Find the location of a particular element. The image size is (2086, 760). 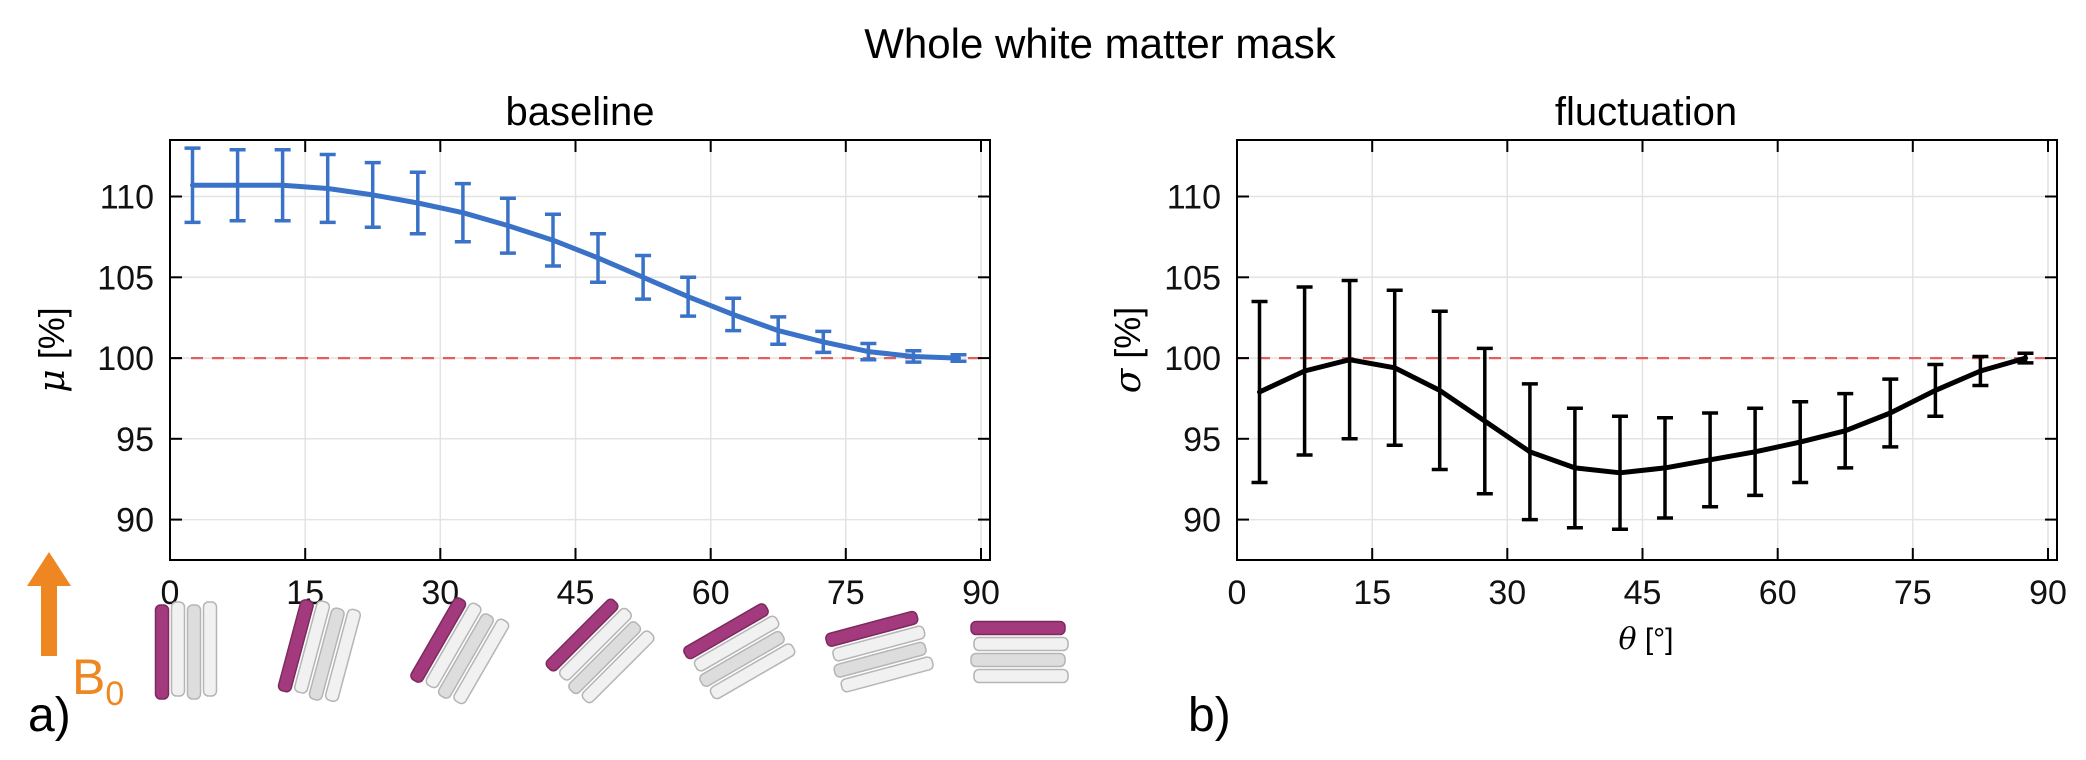

x-tick-label: 0 is located at coordinates (1237, 593).